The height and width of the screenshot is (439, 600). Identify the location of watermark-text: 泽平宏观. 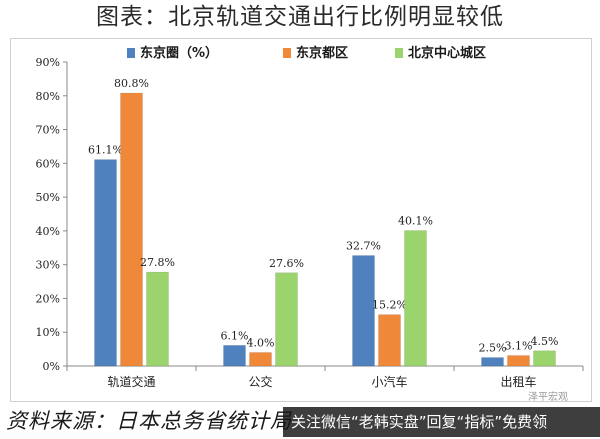
(548, 397).